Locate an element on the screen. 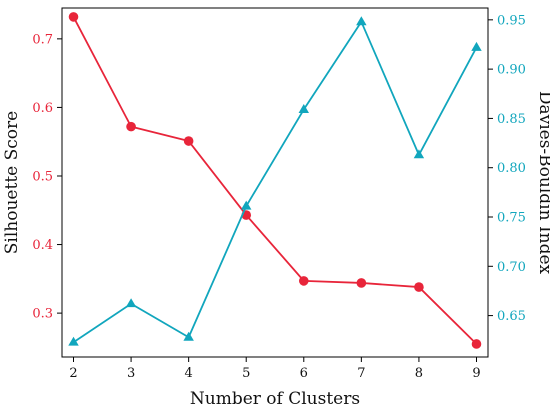  right-y-tick-label: 0.85 is located at coordinates (511, 119).